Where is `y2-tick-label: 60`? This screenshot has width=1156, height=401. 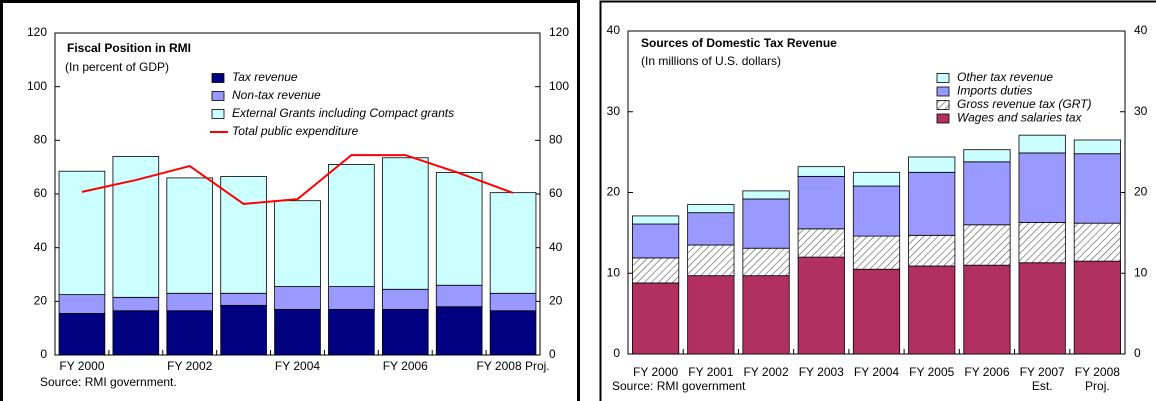
y2-tick-label: 60 is located at coordinates (556, 193).